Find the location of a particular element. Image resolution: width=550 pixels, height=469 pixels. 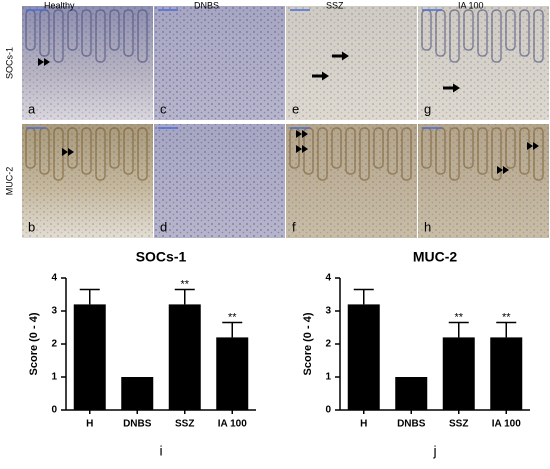

panel-letter: a is located at coordinates (32, 108).